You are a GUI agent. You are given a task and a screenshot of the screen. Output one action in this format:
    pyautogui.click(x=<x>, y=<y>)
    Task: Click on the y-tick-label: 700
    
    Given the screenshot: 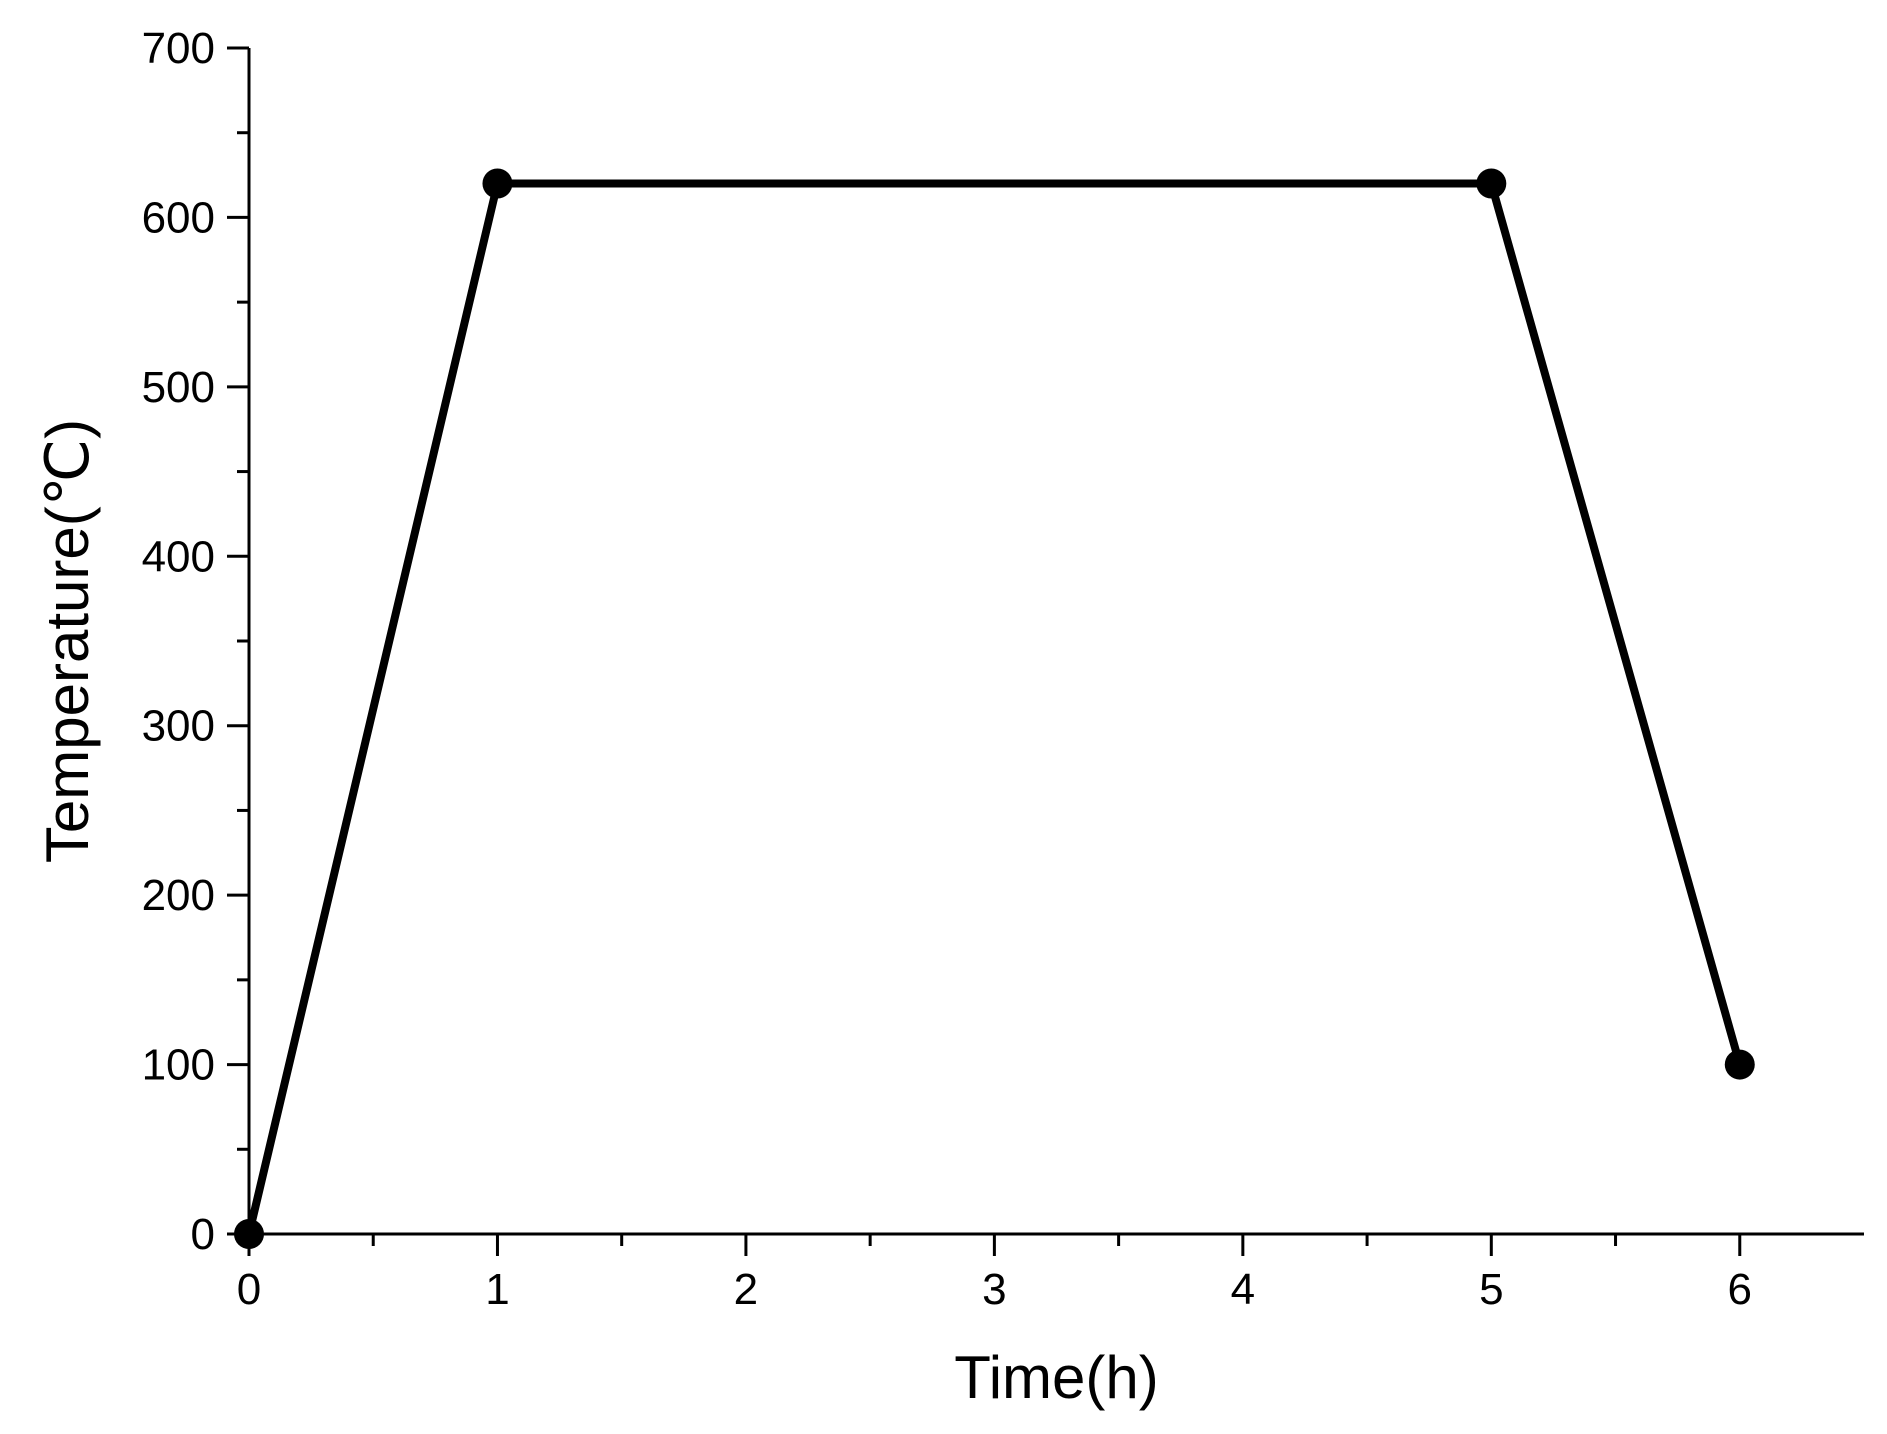 What is the action you would take?
    pyautogui.click(x=178, y=48)
    